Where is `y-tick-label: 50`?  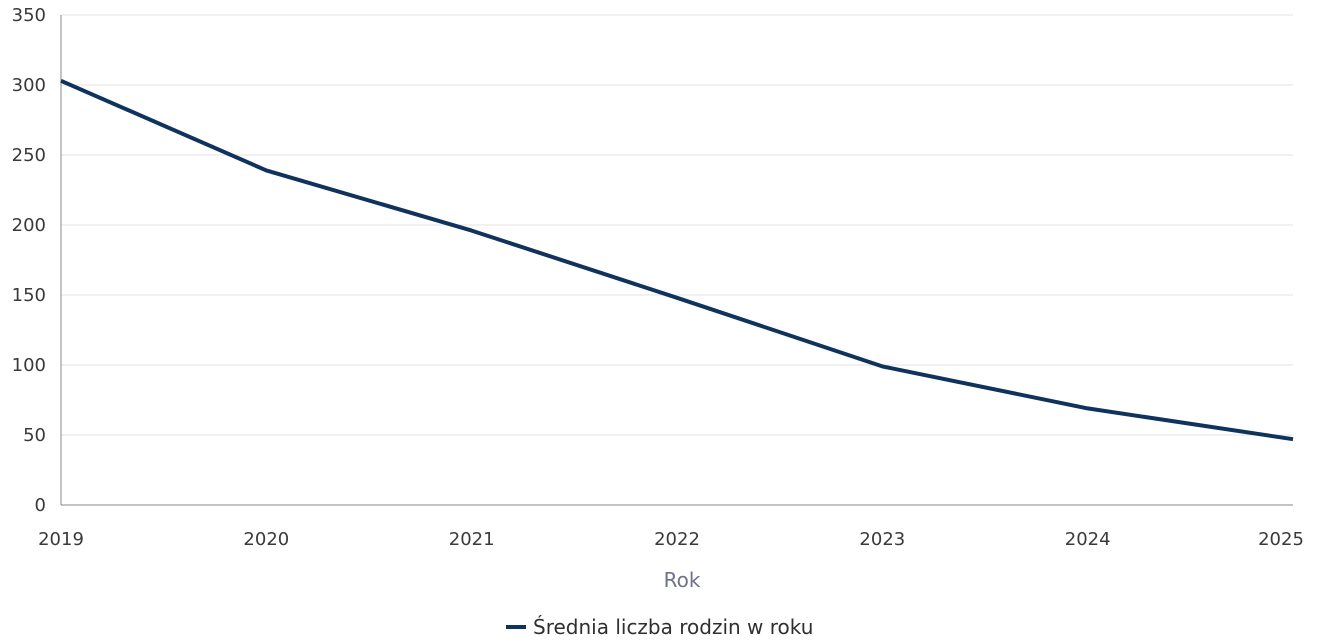 y-tick-label: 50 is located at coordinates (34, 435).